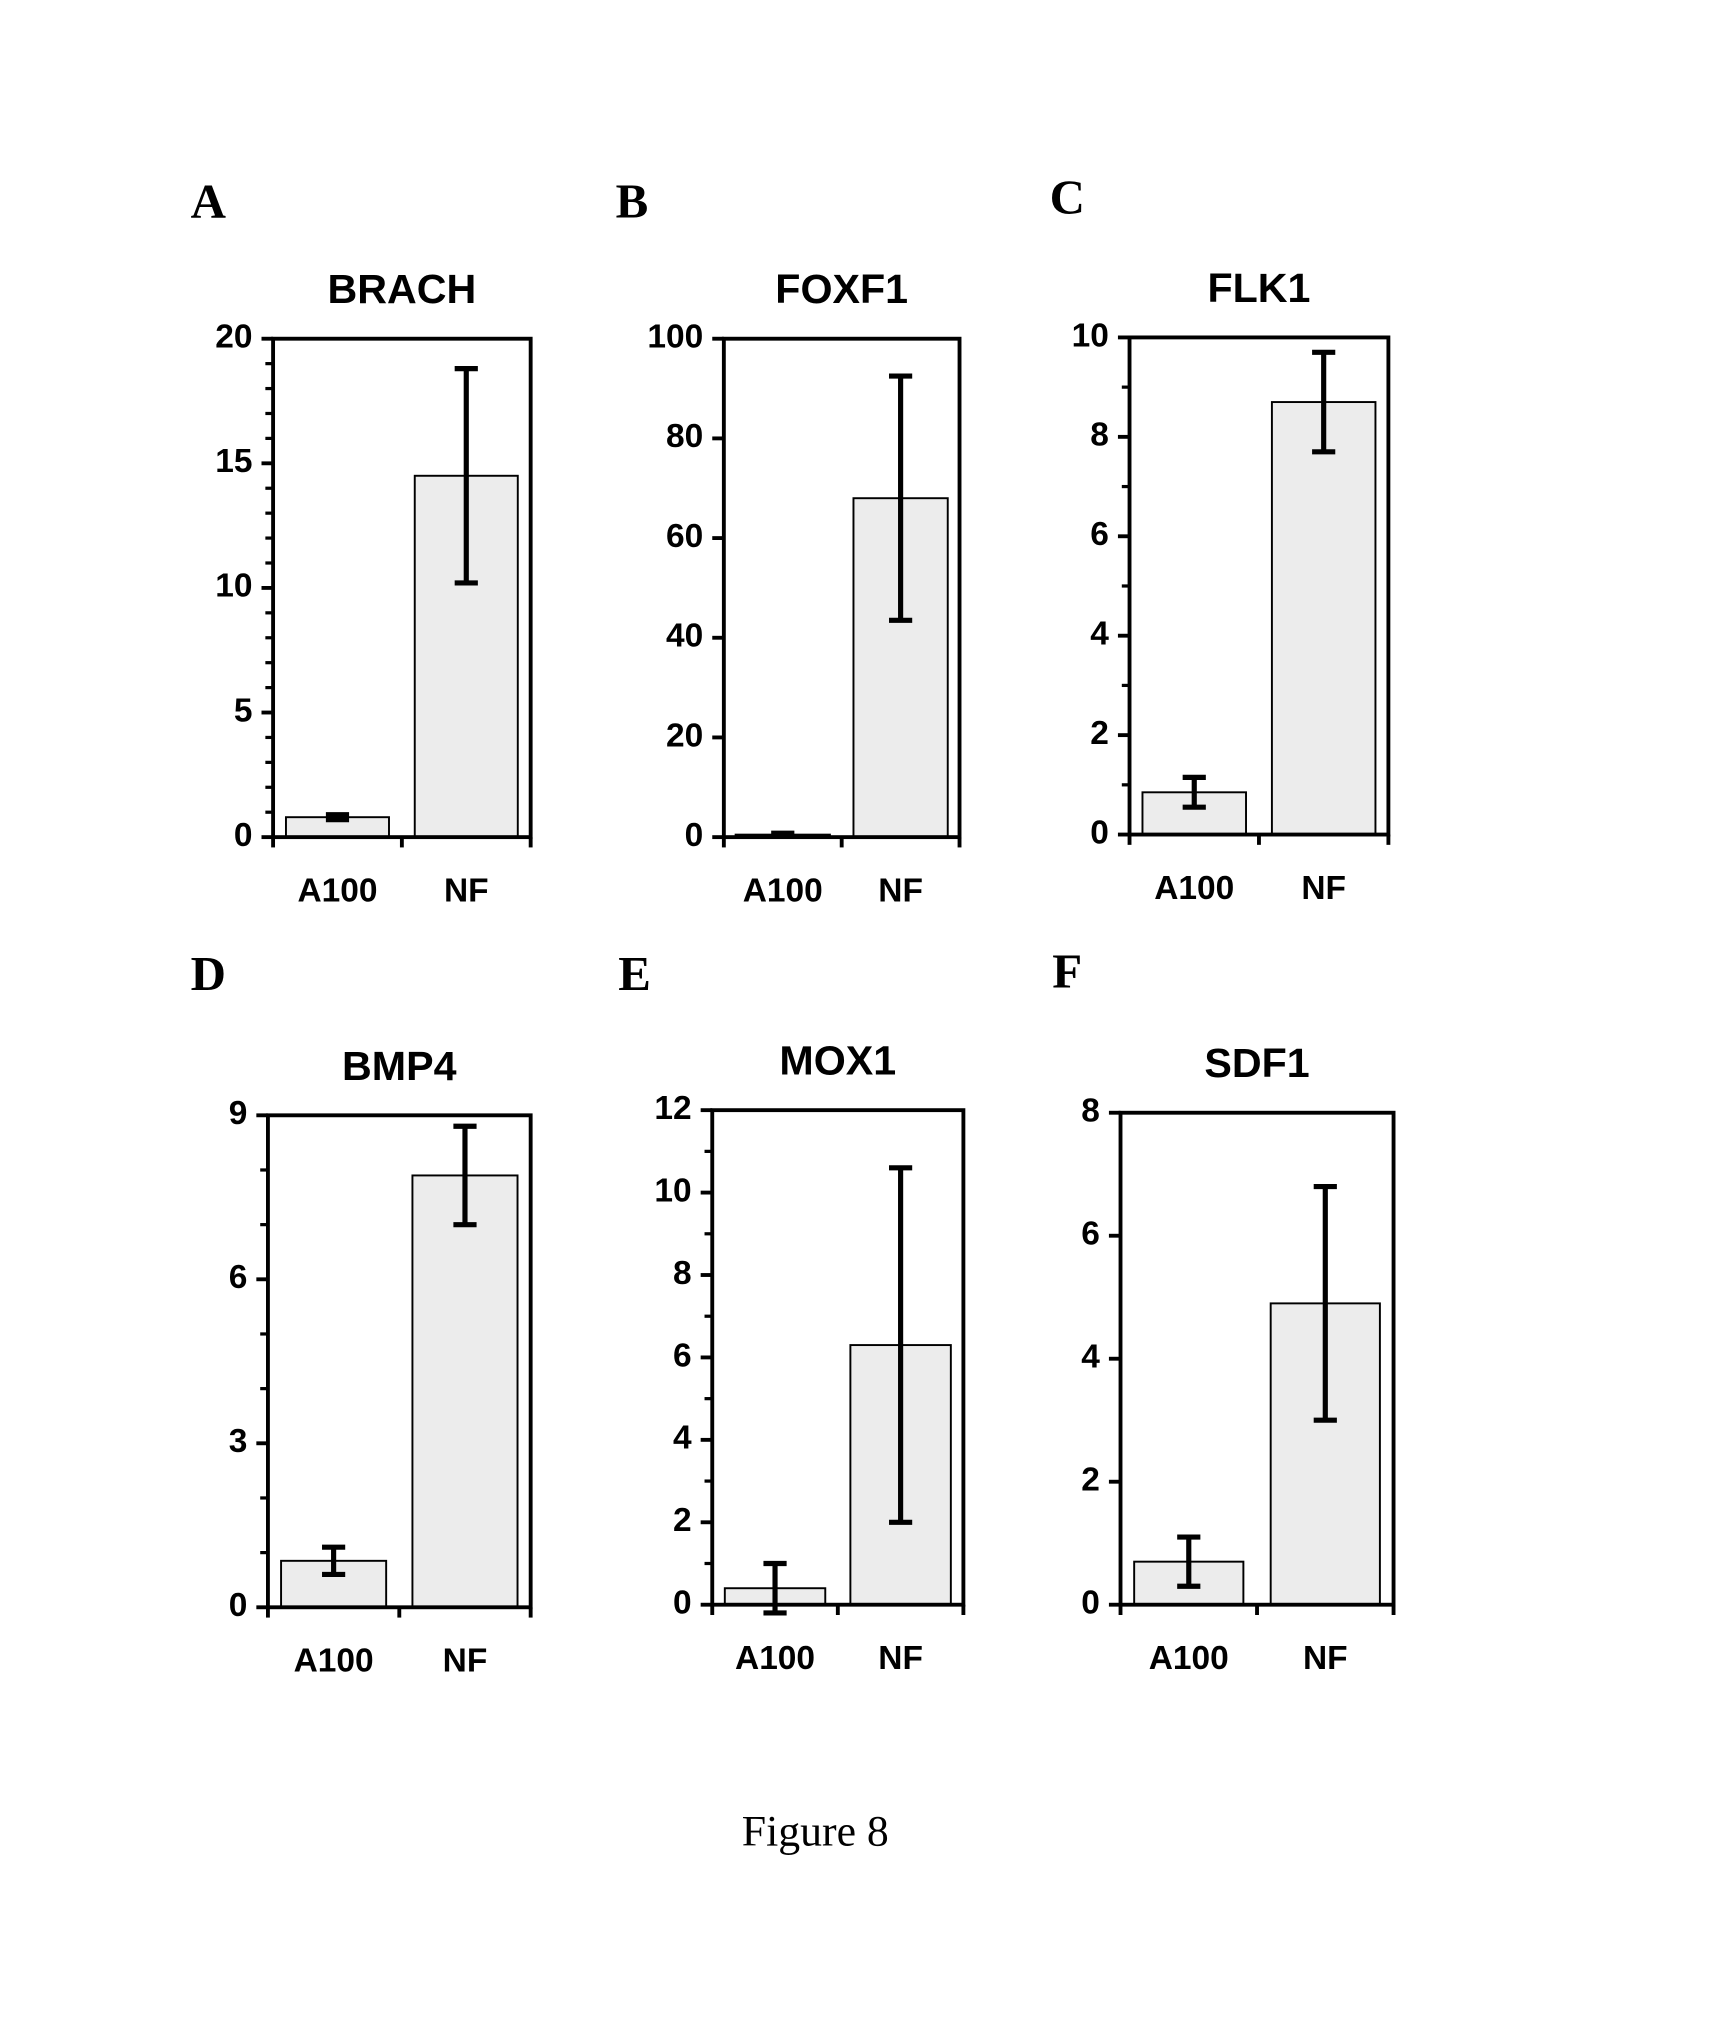 The height and width of the screenshot is (2031, 1713). Describe the element at coordinates (672, 1108) in the screenshot. I see `y-tick-label: 12` at that location.